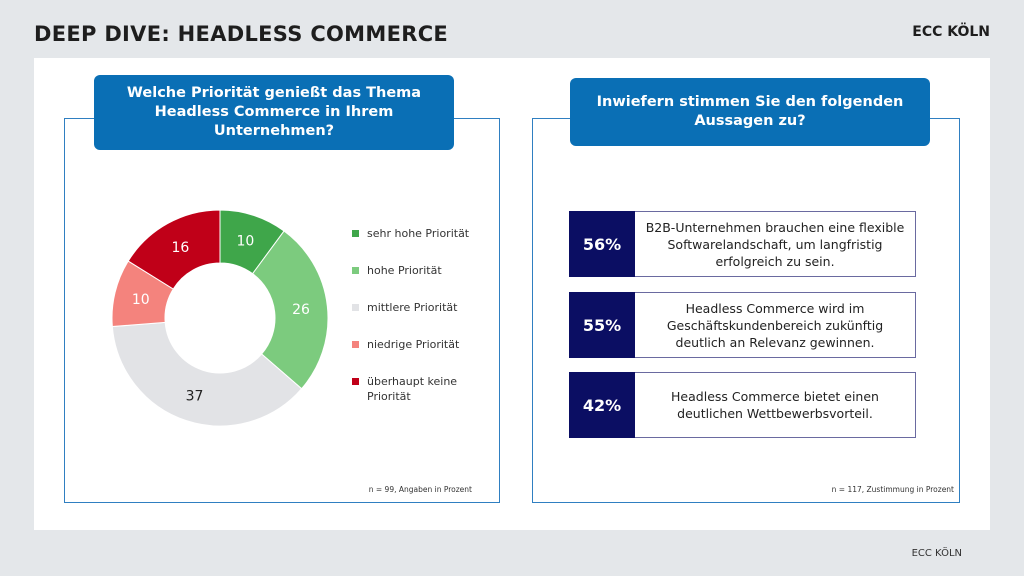 This screenshot has width=1024, height=576. I want to click on legend-item: mittlere Priorität, so click(417, 307).